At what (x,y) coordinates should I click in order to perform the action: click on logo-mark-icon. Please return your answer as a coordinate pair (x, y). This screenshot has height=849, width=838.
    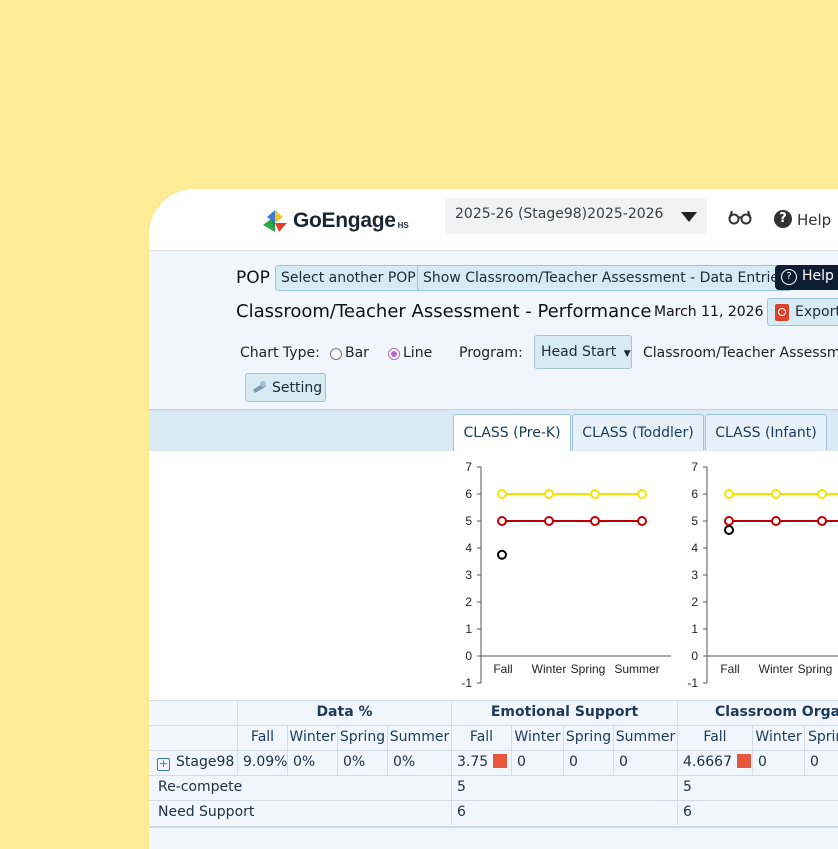
    Looking at the image, I should click on (275, 221).